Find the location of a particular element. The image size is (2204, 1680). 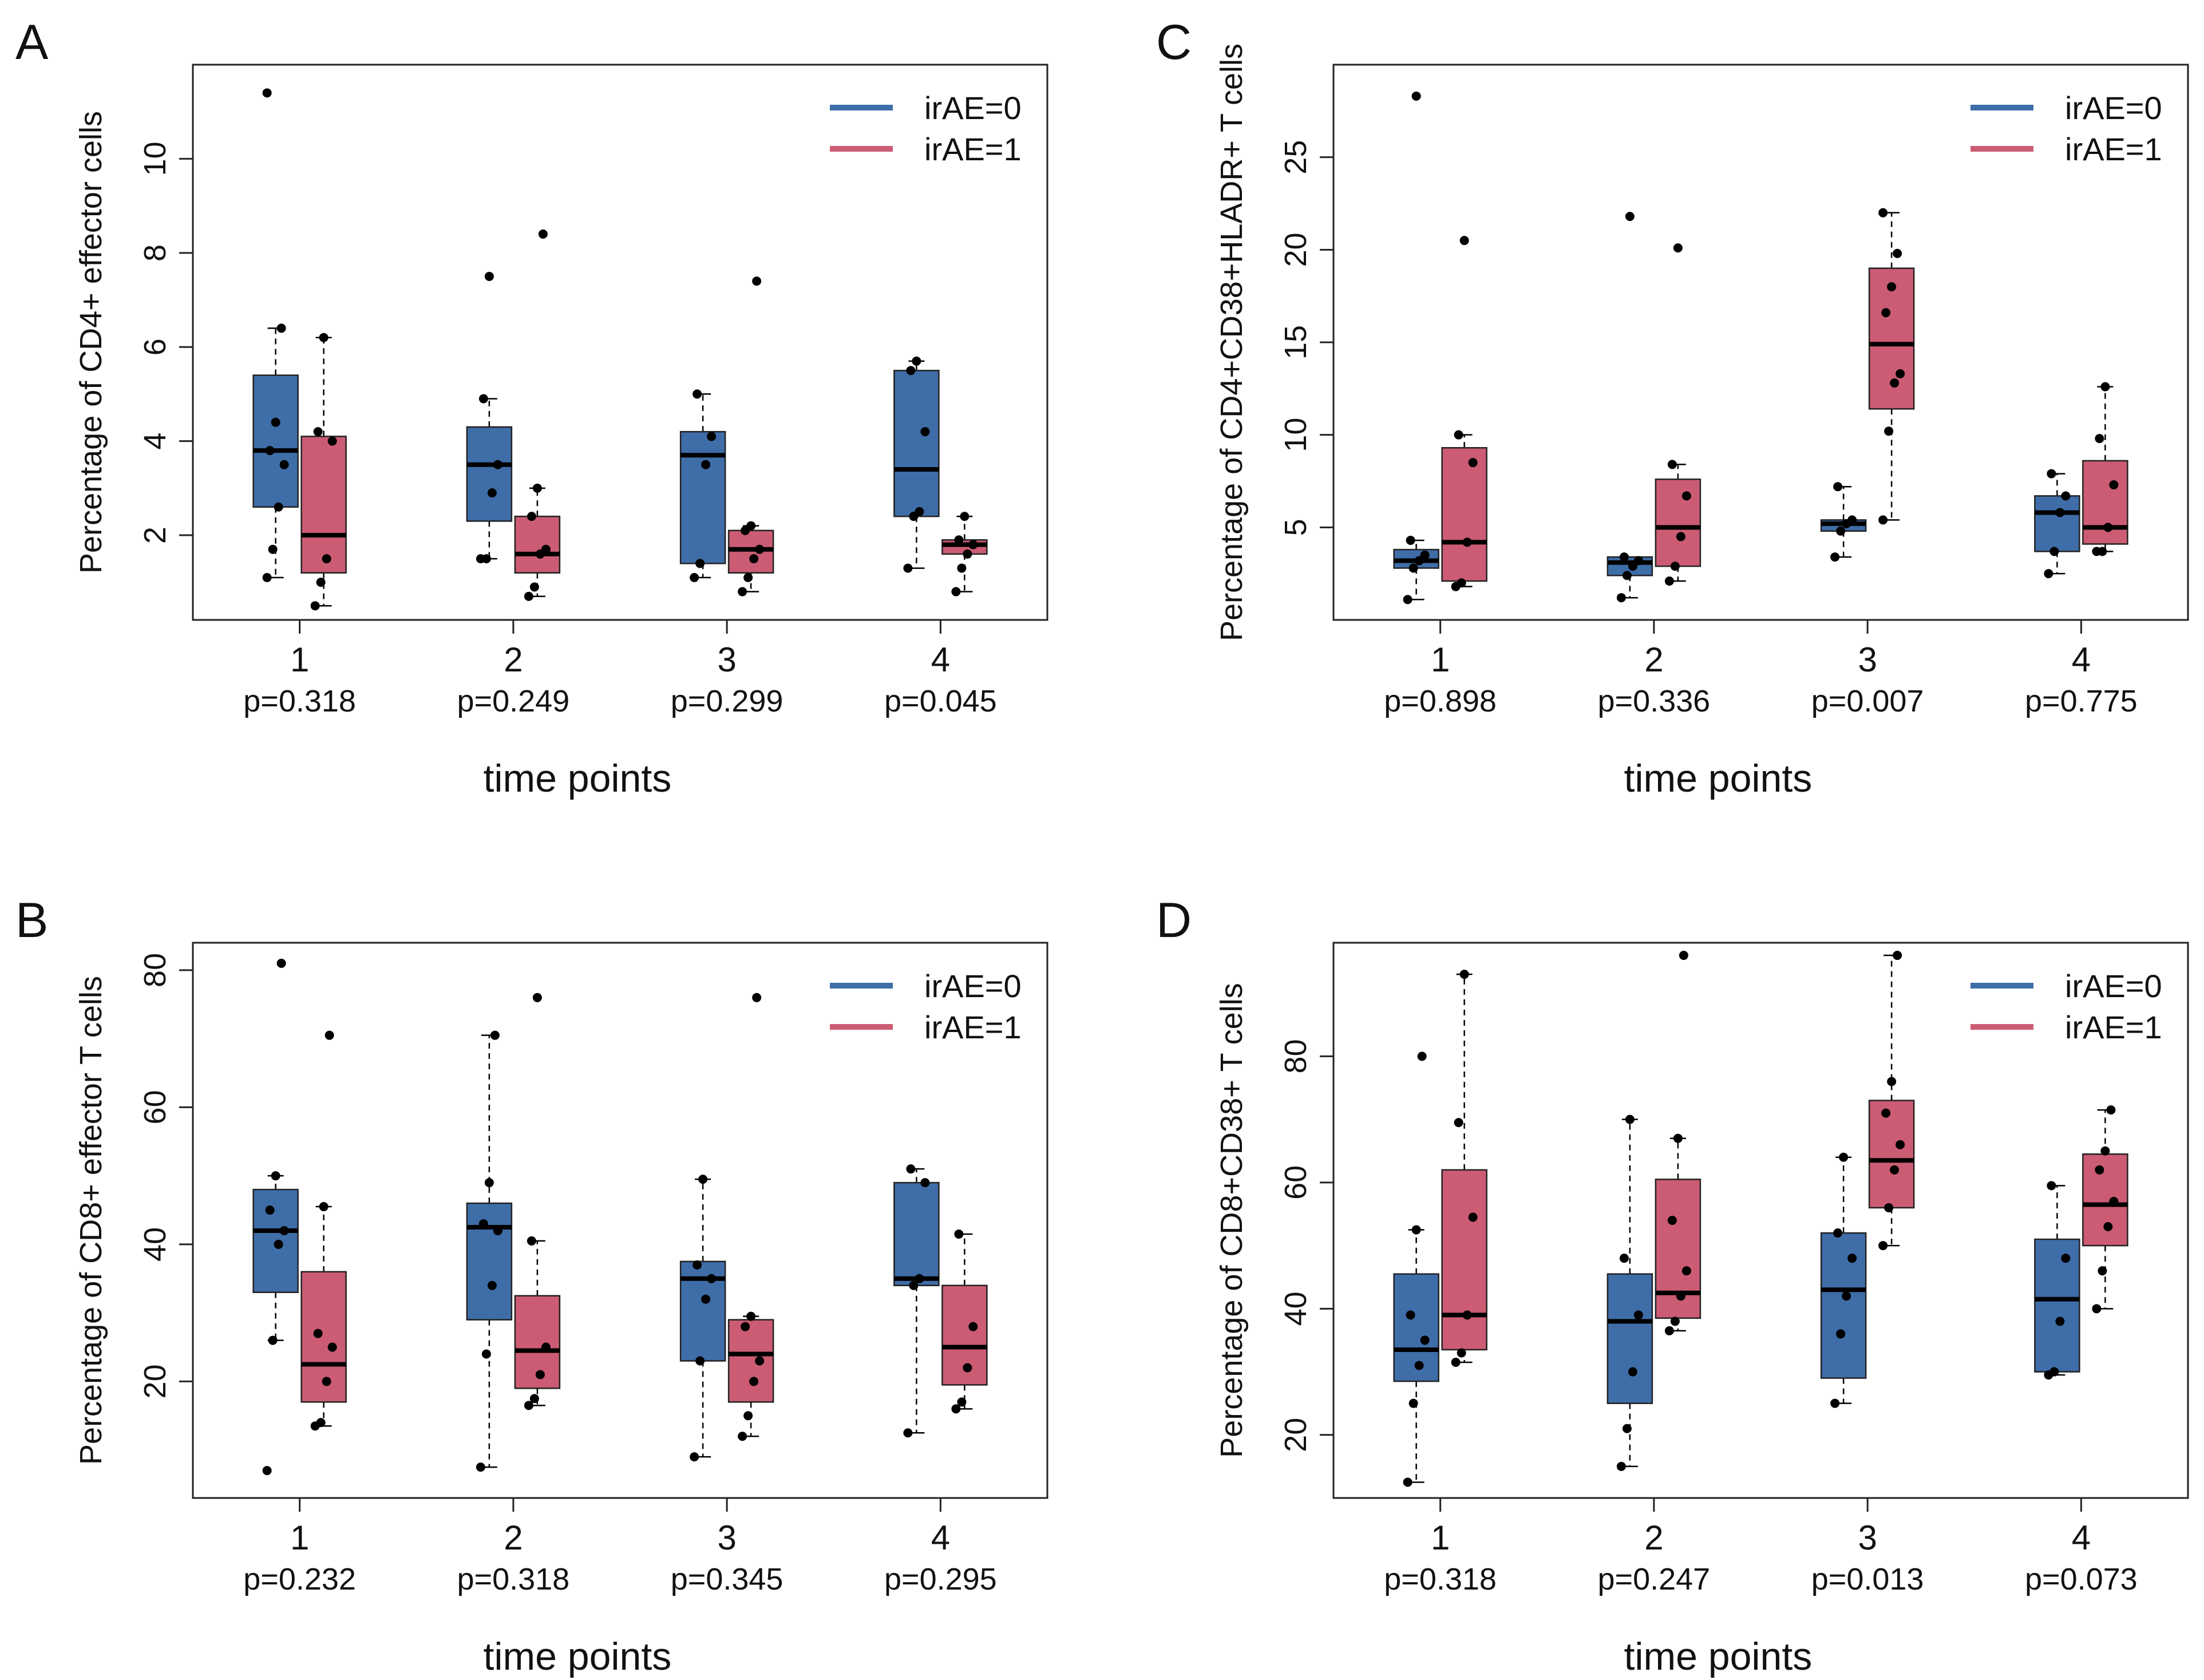

y-tick-label: 40 is located at coordinates (1296, 1308).